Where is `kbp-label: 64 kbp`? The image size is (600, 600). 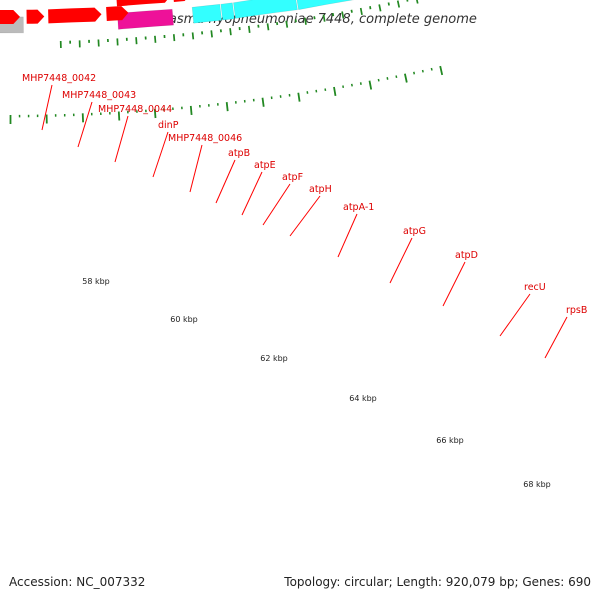
kbp-label: 64 kbp is located at coordinates (363, 398).